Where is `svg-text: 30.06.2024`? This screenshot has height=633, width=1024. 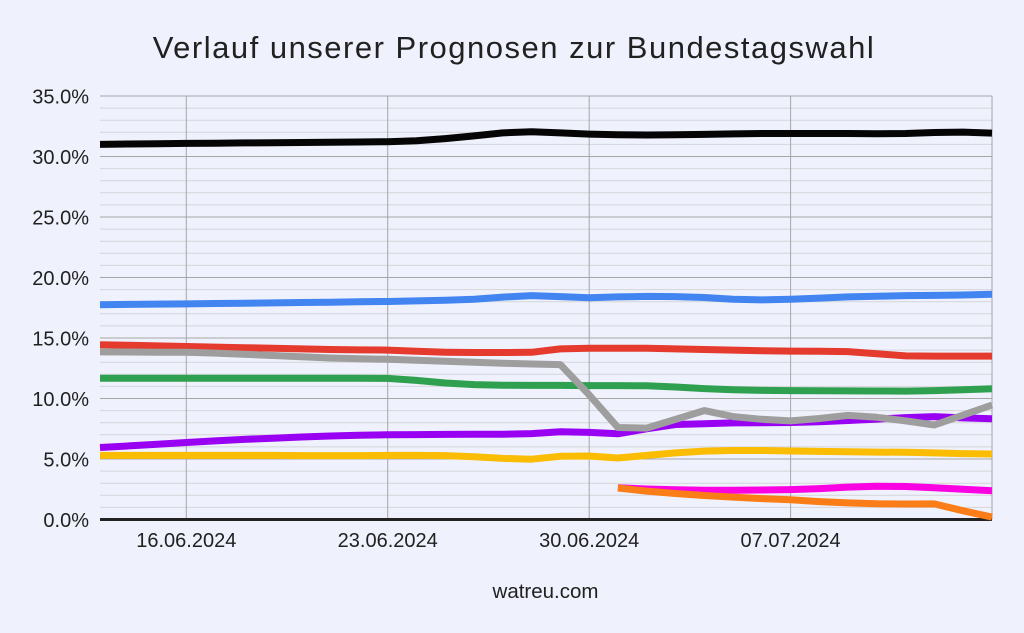
svg-text: 30.06.2024 is located at coordinates (589, 541).